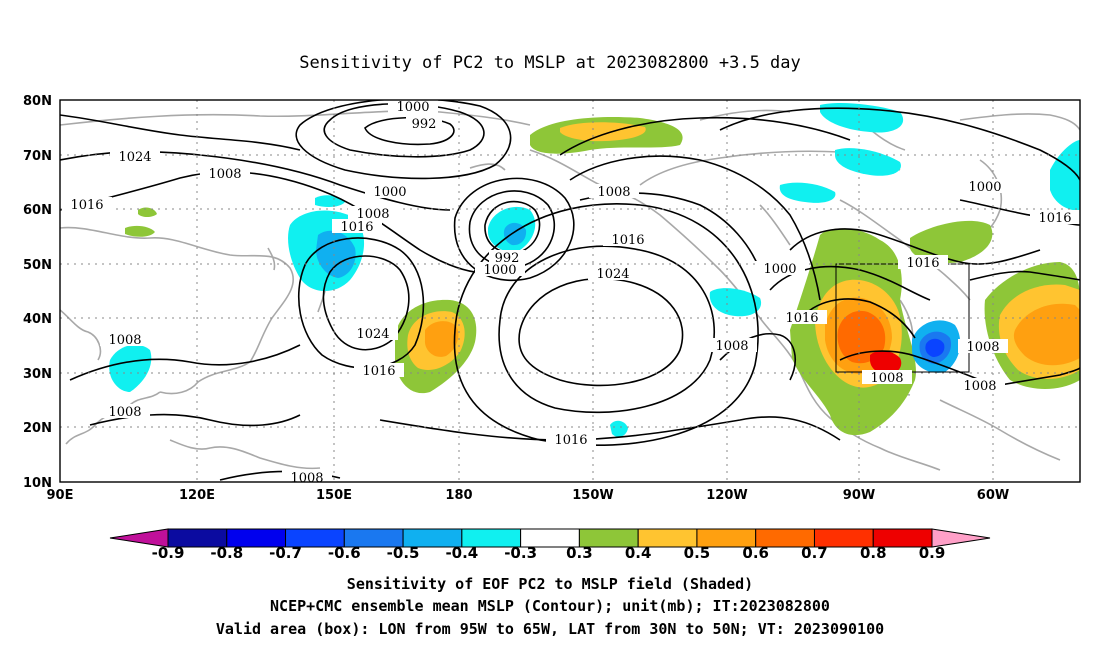 The width and height of the screenshot is (1100, 650). I want to click on lon-tick-label: 120E, so click(197, 495).